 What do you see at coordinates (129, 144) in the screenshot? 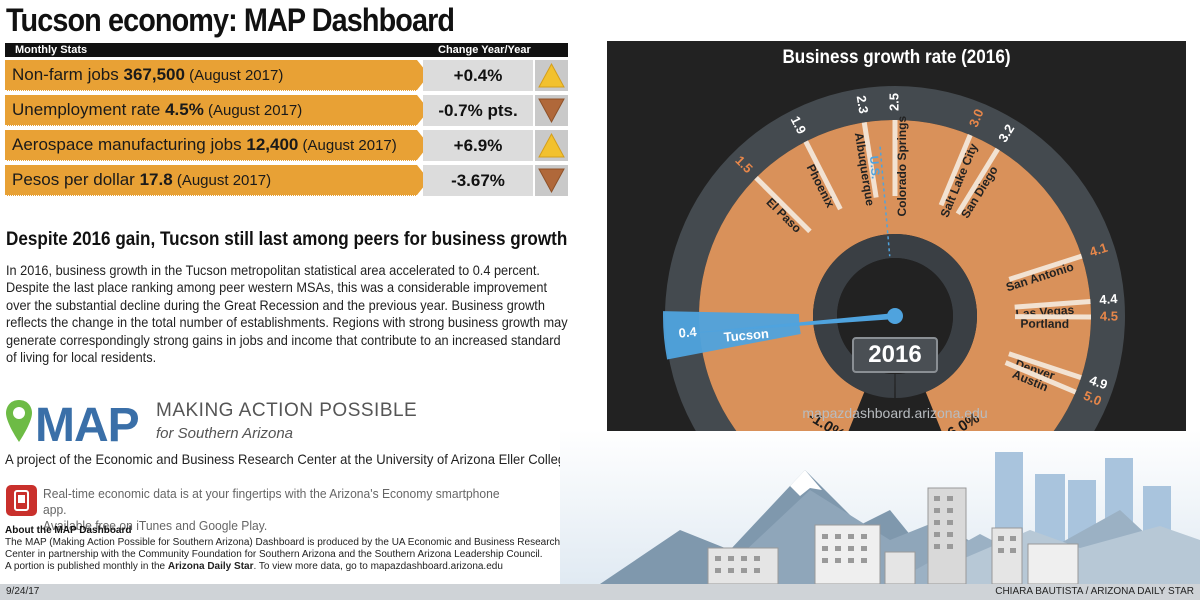
I see `stat-name: Aerospace manufacturing jobs` at bounding box center [129, 144].